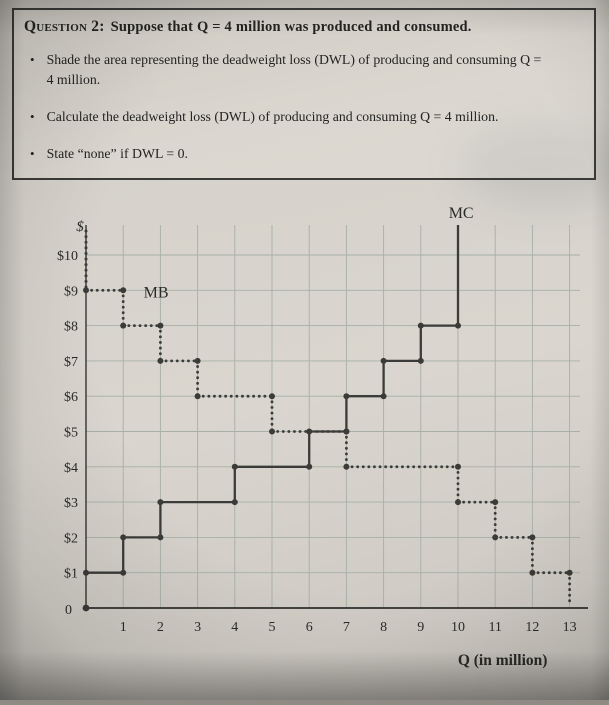  Describe the element at coordinates (117, 153) in the screenshot. I see `bullet-text: State “none” if DWL = 0.` at that location.